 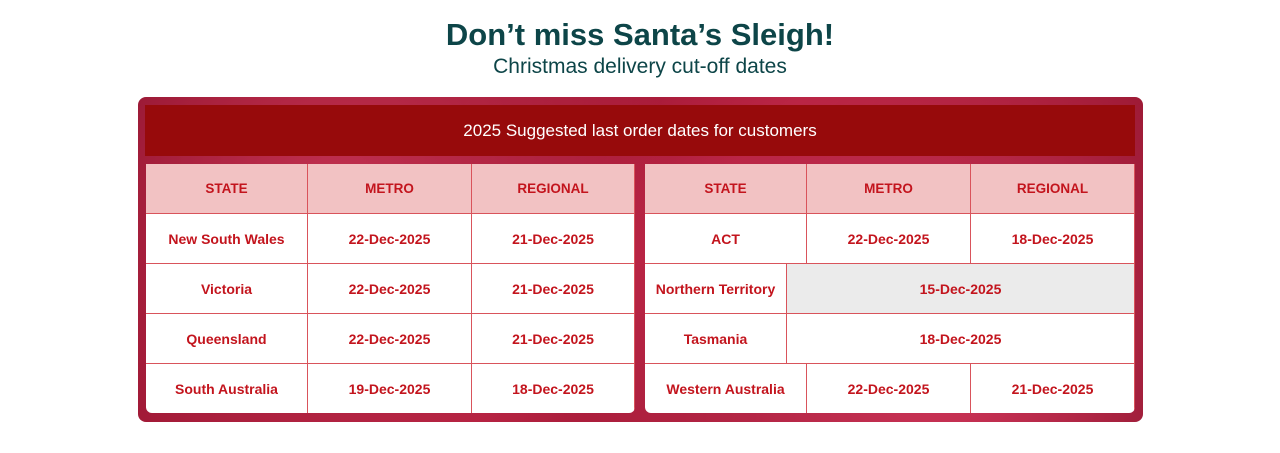 What do you see at coordinates (640, 66) in the screenshot?
I see `page-subtitle: Christmas delivery cut-off dates` at bounding box center [640, 66].